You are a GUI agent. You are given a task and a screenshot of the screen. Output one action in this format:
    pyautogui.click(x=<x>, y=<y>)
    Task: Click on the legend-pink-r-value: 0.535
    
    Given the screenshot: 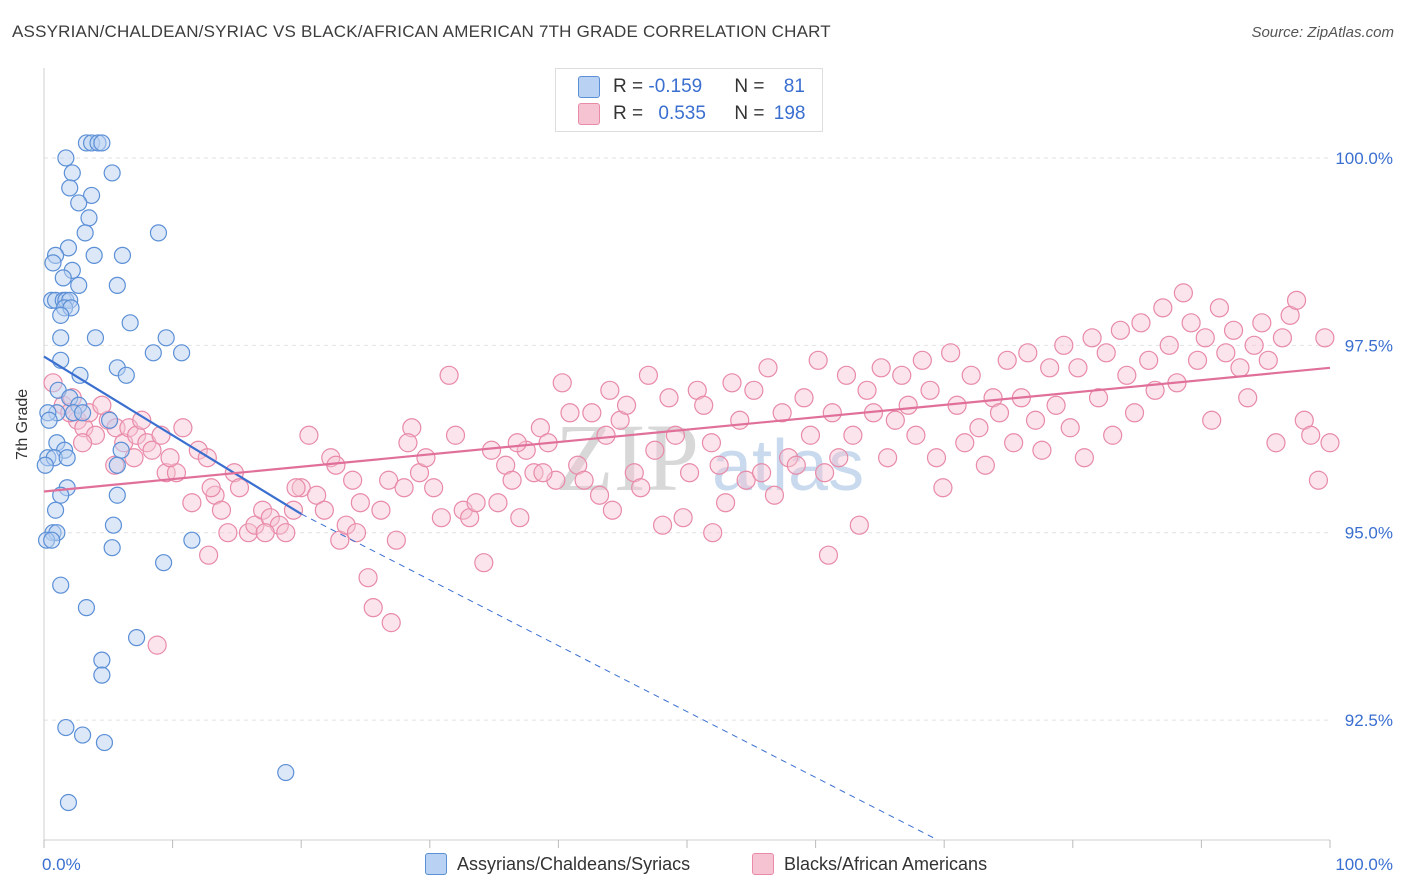 What is the action you would take?
    pyautogui.click(x=682, y=113)
    